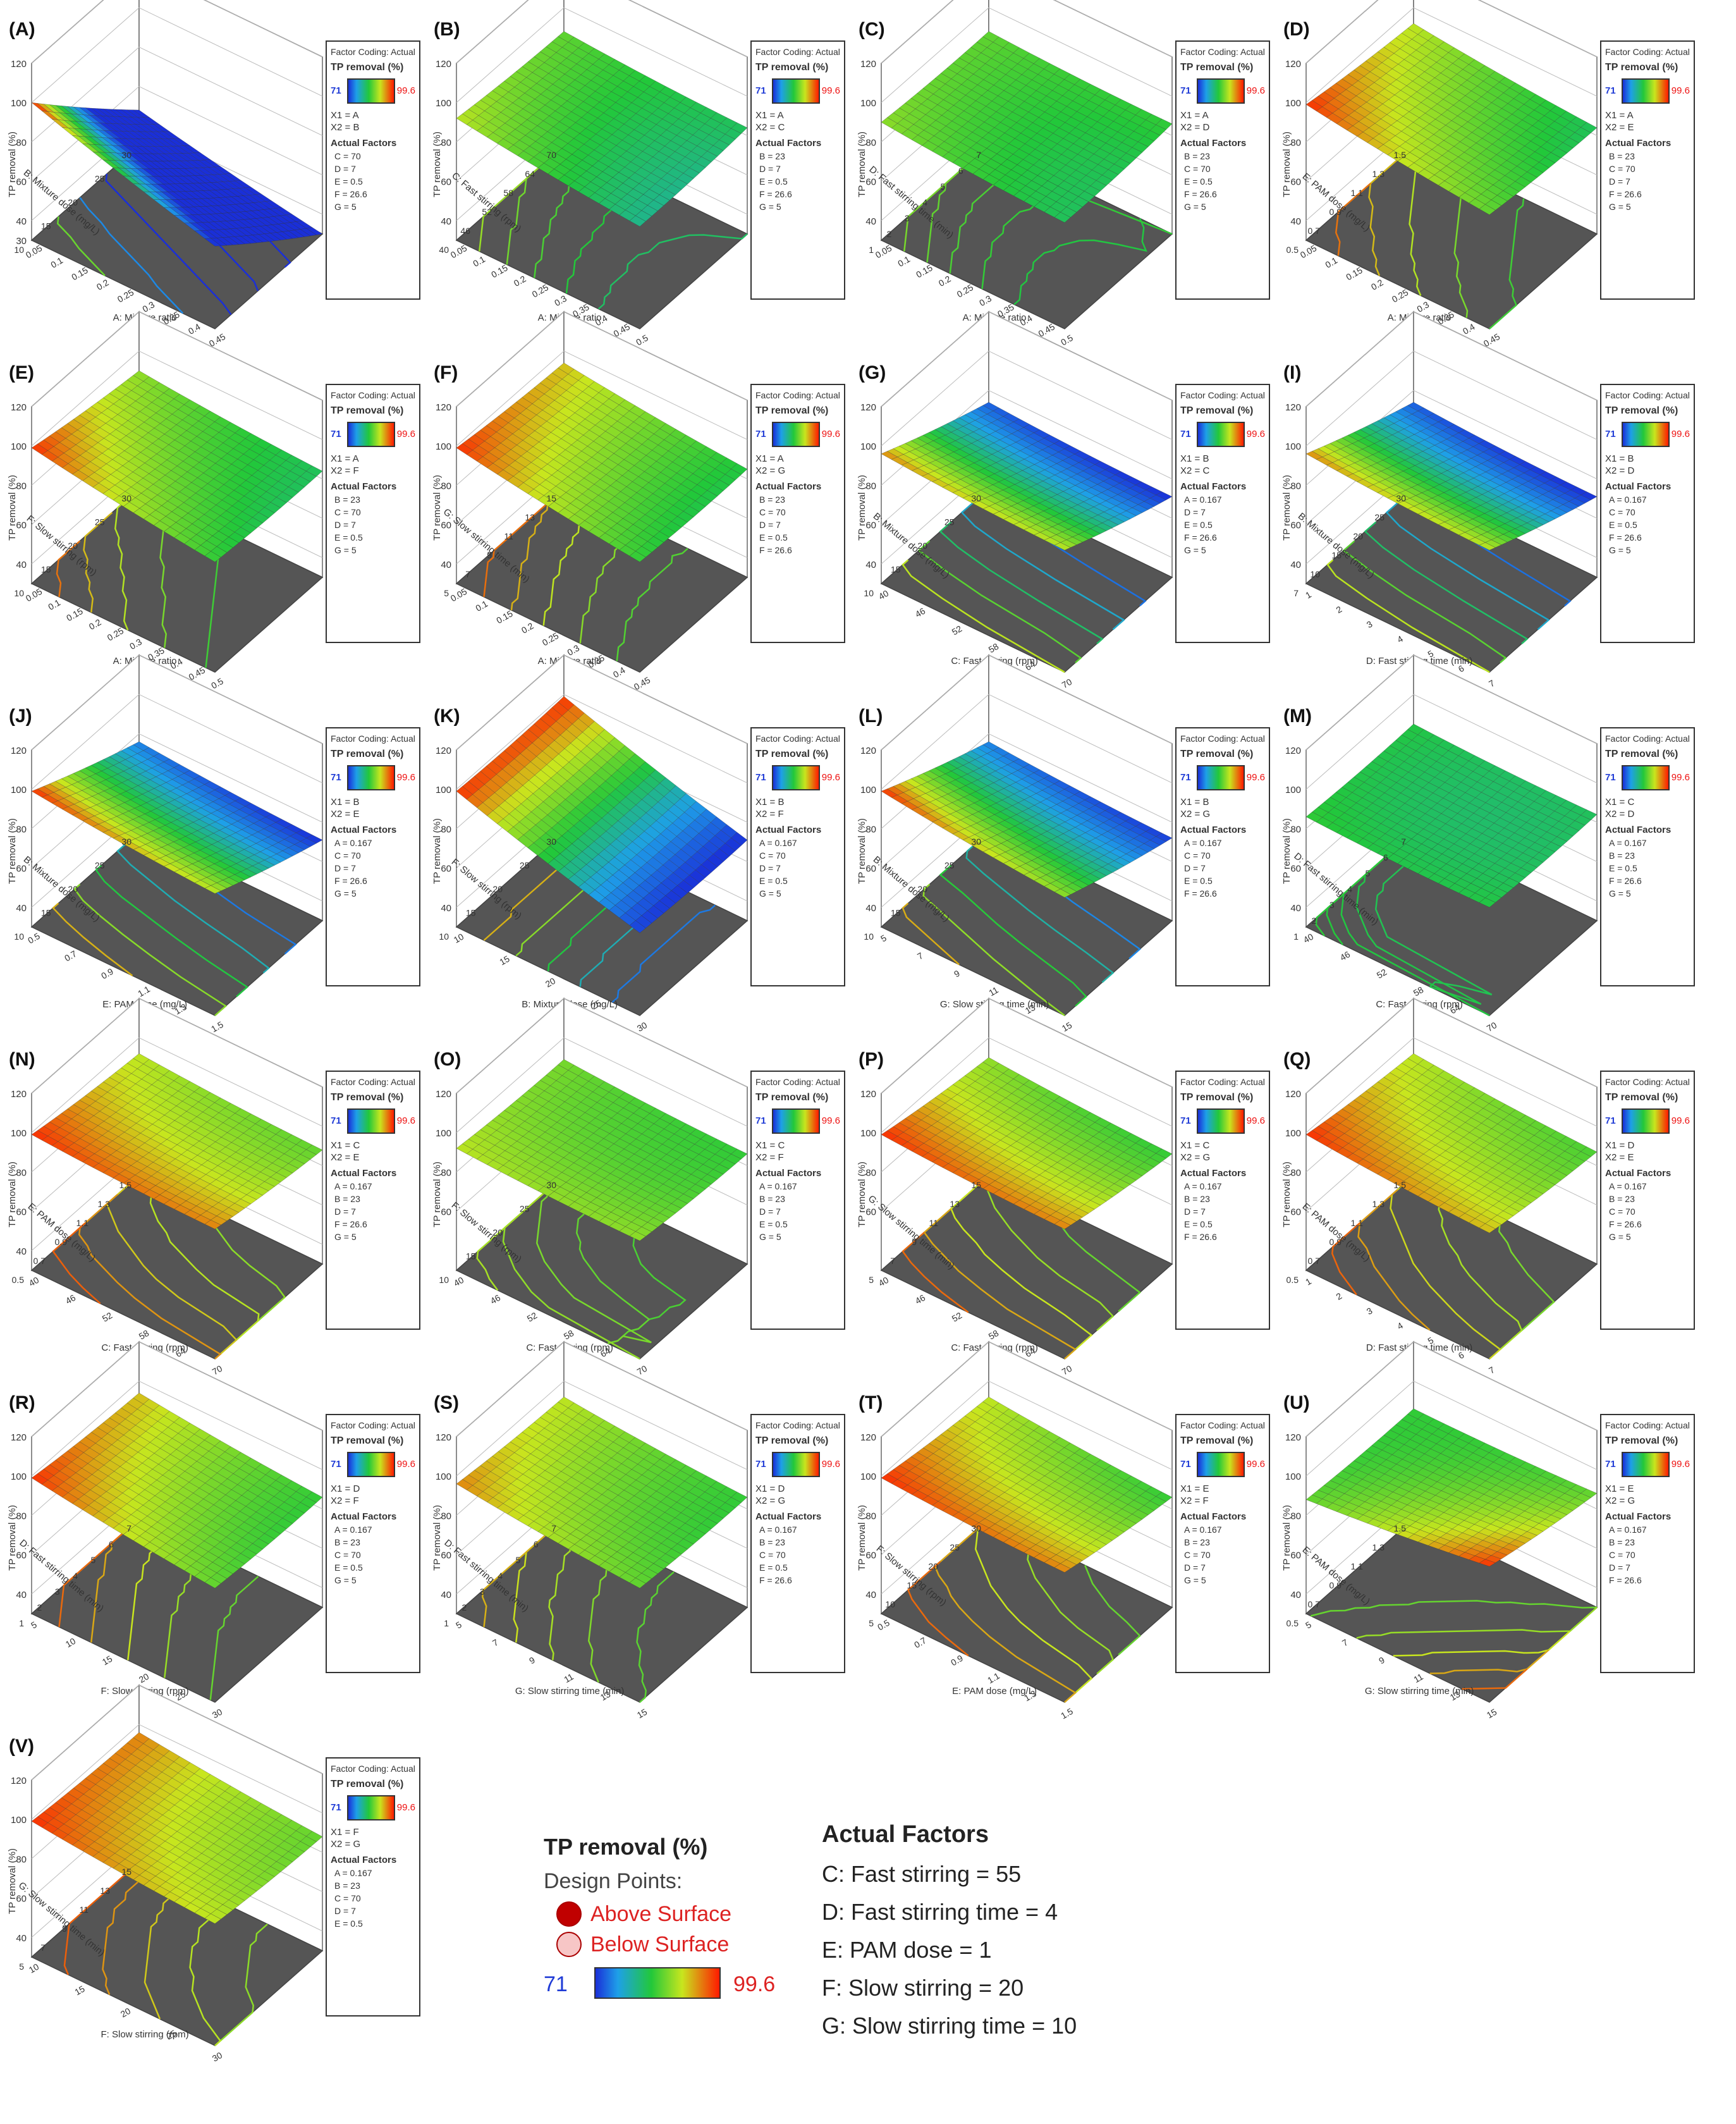  What do you see at coordinates (345, 814) in the screenshot?
I see `x2-factor-label: X2 = E` at bounding box center [345, 814].